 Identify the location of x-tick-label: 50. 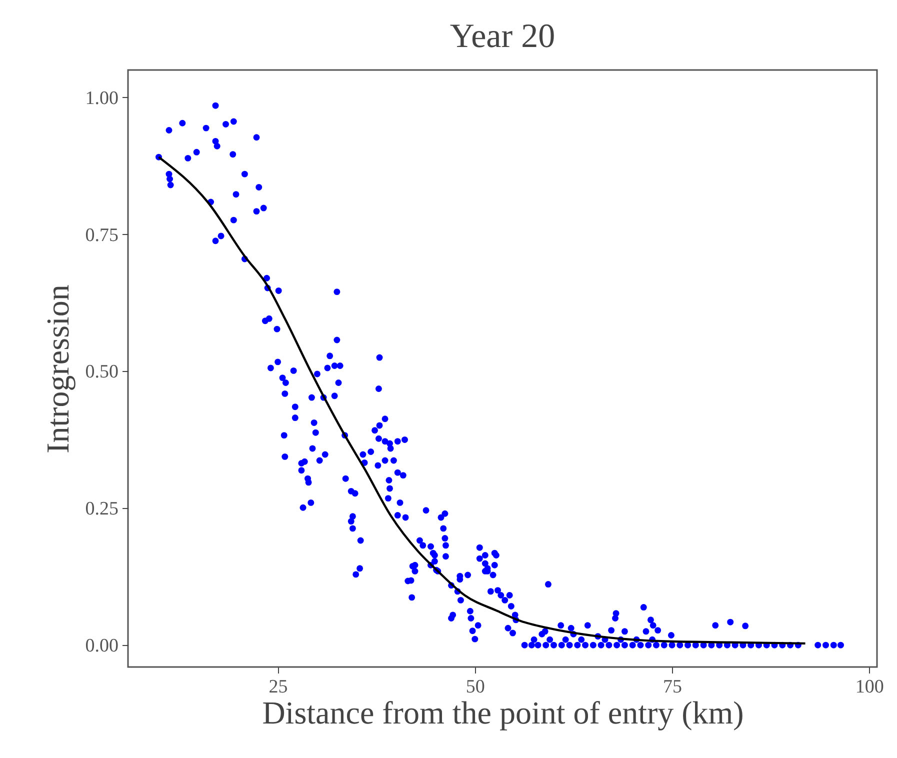
(475, 687).